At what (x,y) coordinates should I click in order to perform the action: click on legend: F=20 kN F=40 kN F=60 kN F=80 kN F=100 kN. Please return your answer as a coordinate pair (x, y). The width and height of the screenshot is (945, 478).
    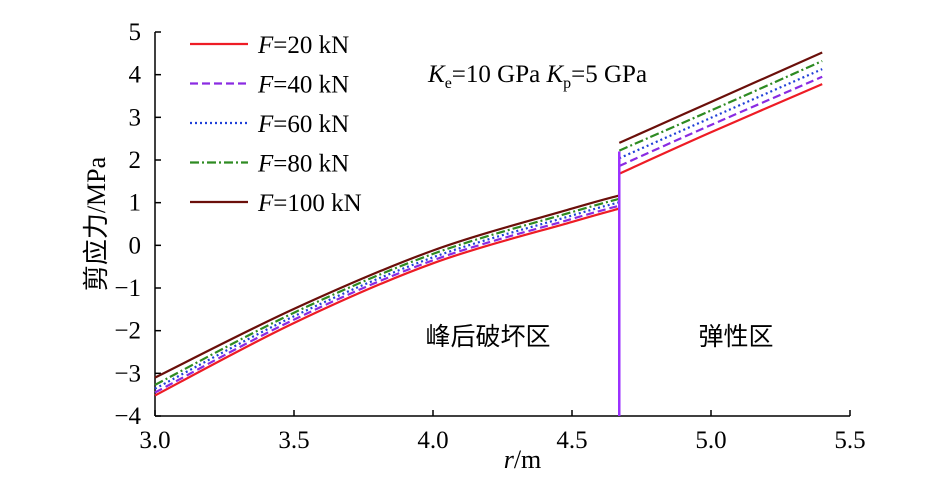
    Looking at the image, I should click on (276, 124).